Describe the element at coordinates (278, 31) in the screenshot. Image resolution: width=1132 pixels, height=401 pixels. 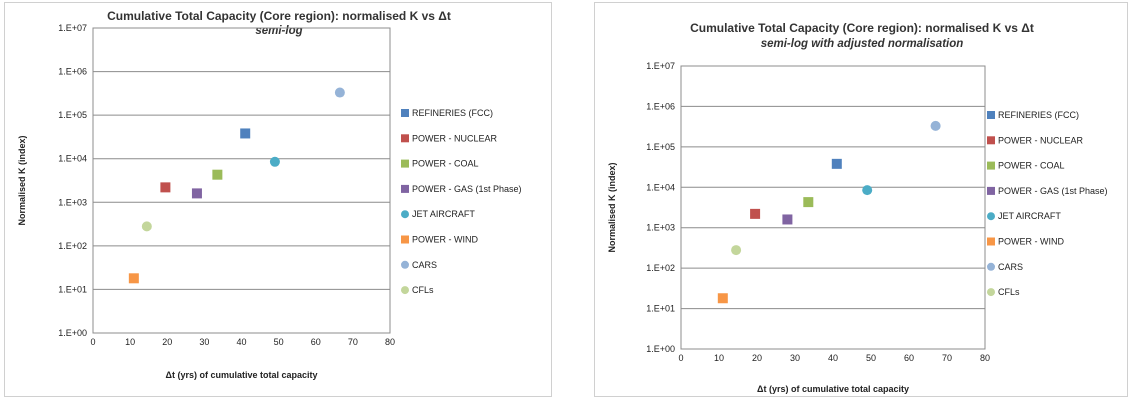
I see `chart-subtitle: semi-log` at that location.